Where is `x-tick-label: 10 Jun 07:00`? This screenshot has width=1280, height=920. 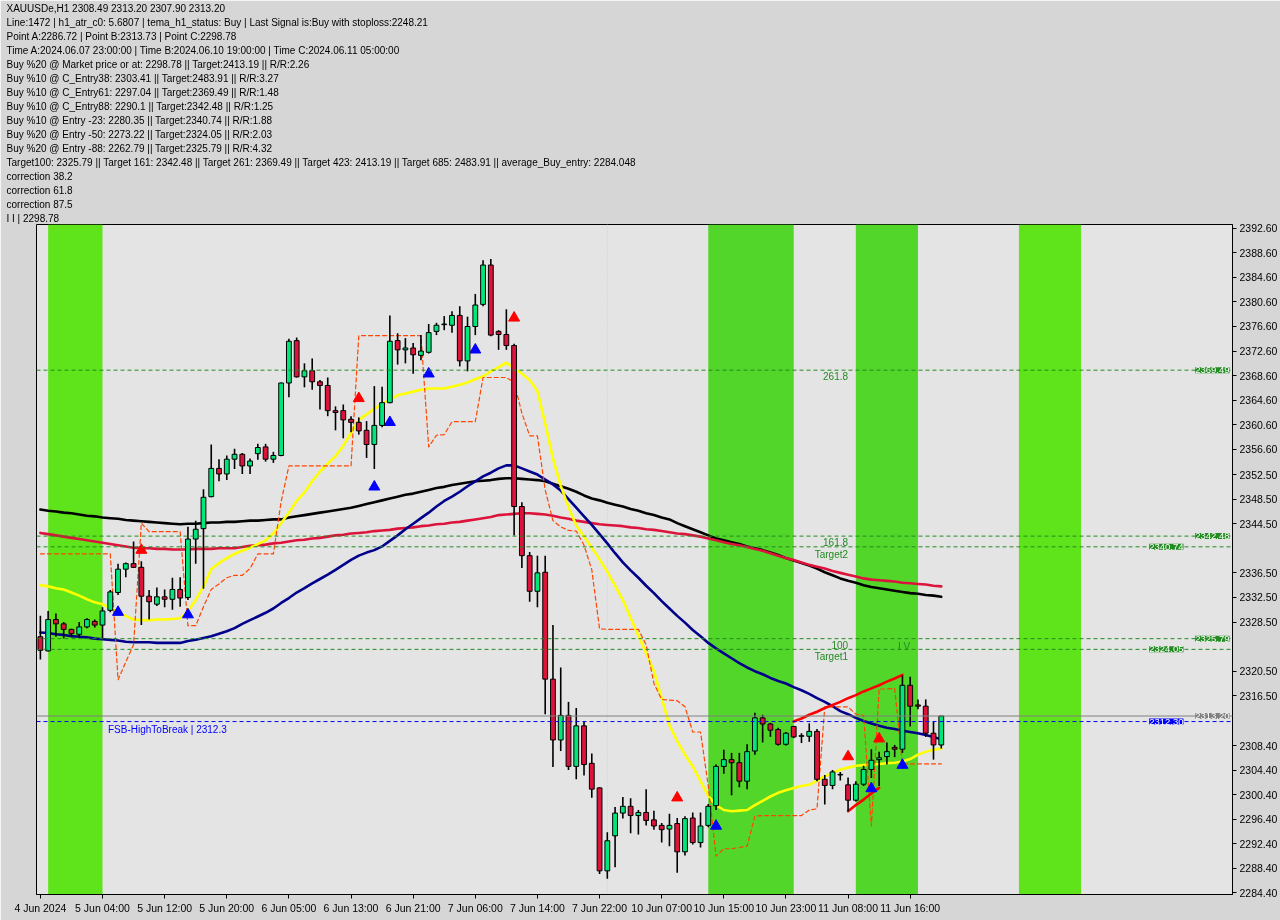
x-tick-label: 10 Jun 07:00 is located at coordinates (662, 907).